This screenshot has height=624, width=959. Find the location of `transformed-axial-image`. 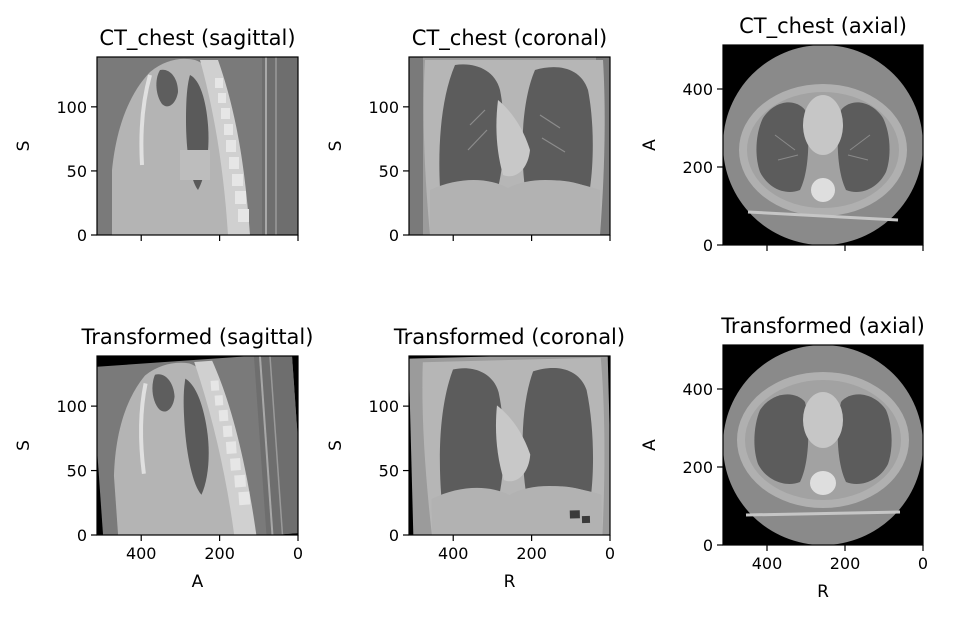

transformed-axial-image is located at coordinates (823, 445).